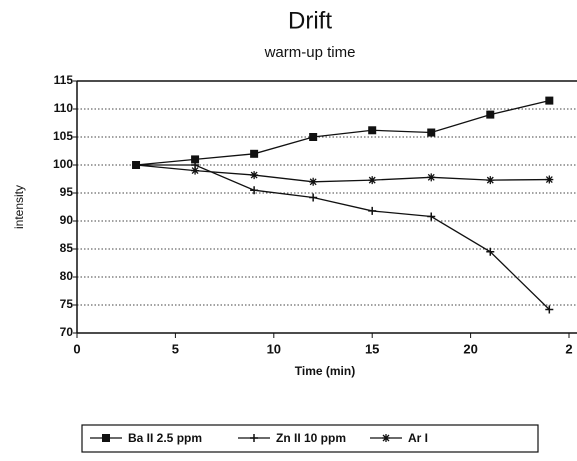 The height and width of the screenshot is (461, 577). Describe the element at coordinates (67, 332) in the screenshot. I see `y-tick-label: 70` at that location.